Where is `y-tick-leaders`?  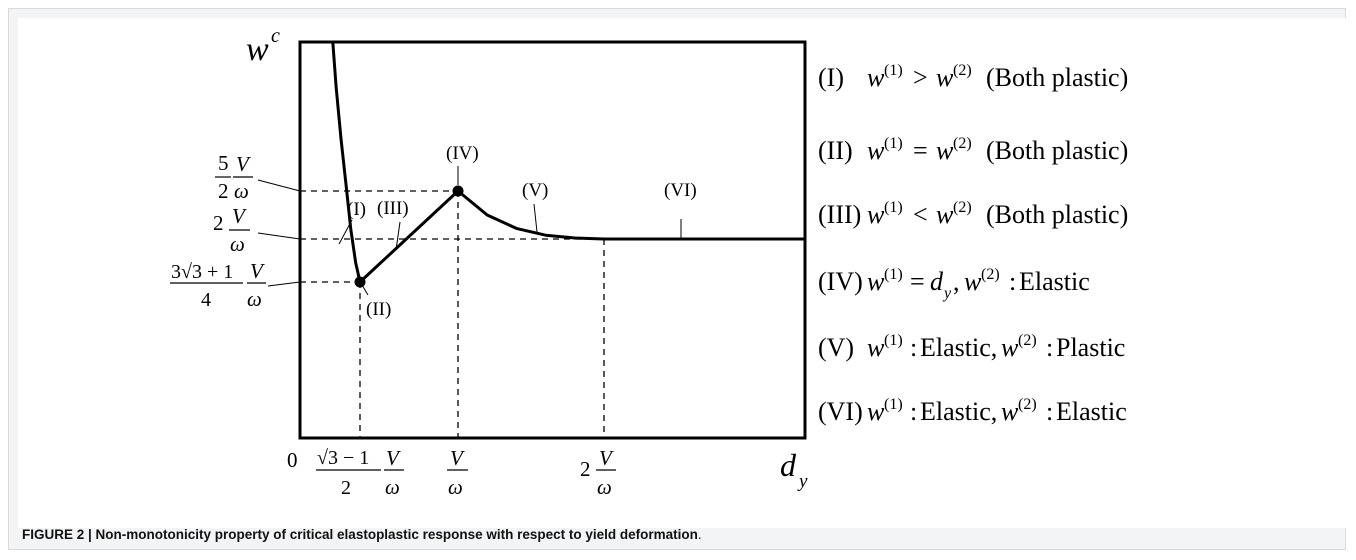 y-tick-leaders is located at coordinates (279, 233).